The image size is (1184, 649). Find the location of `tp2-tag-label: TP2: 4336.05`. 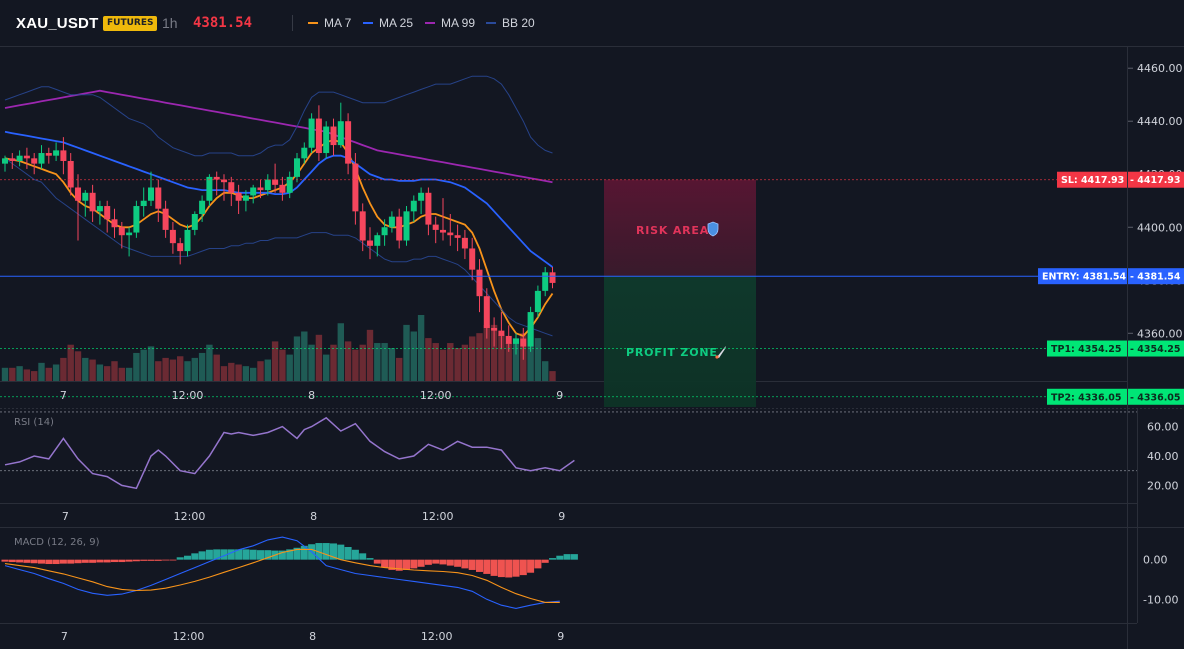

tp2-tag-label: TP2: 4336.05 is located at coordinates (1086, 397).